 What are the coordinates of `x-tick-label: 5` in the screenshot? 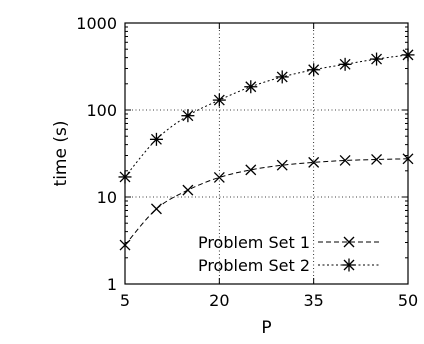 It's located at (125, 300).